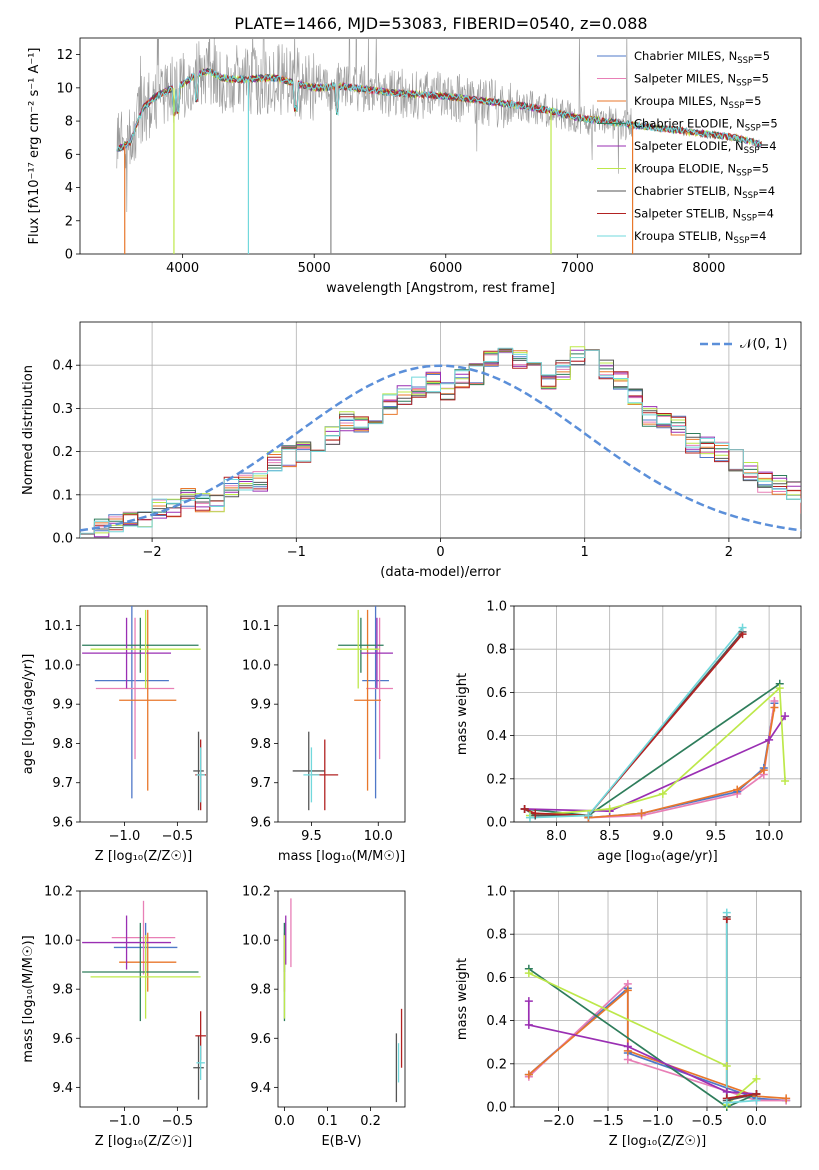 This screenshot has width=819, height=1170. What do you see at coordinates (440, 572) in the screenshot?
I see `x-axis-label: (data-model)/error` at bounding box center [440, 572].